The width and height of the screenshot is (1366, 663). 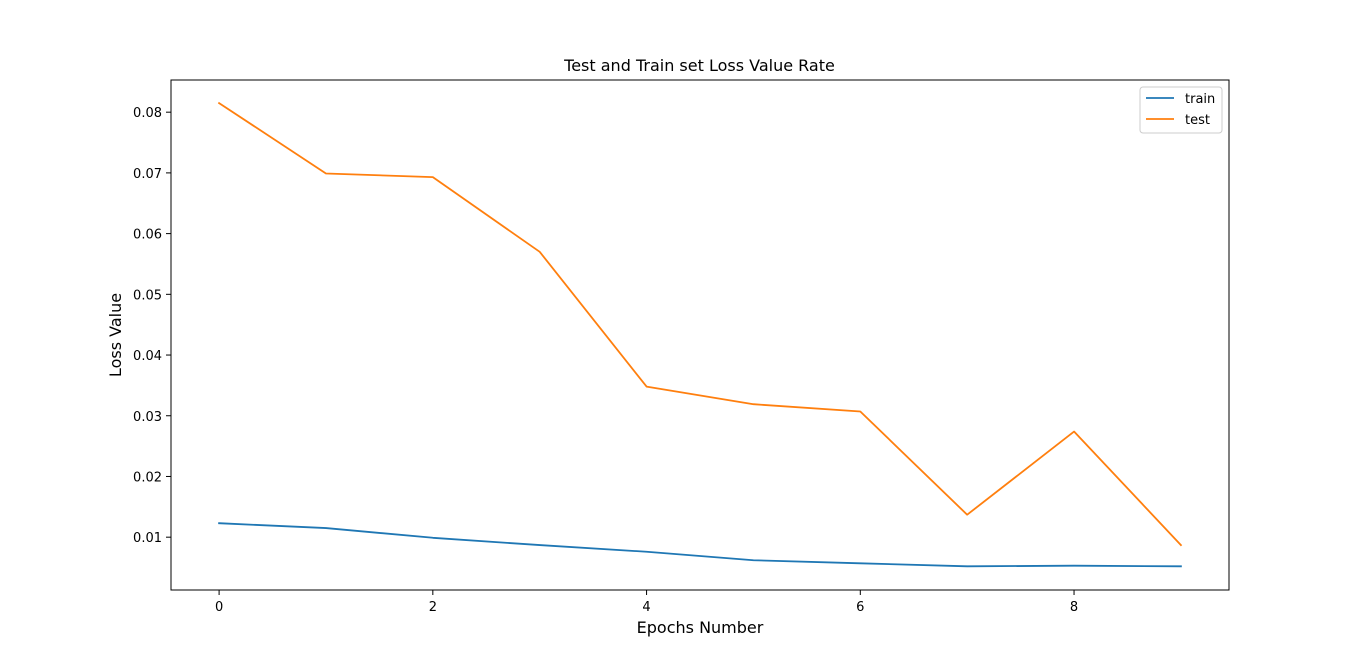 I want to click on y-tick-label: 0.05, so click(x=147, y=295).